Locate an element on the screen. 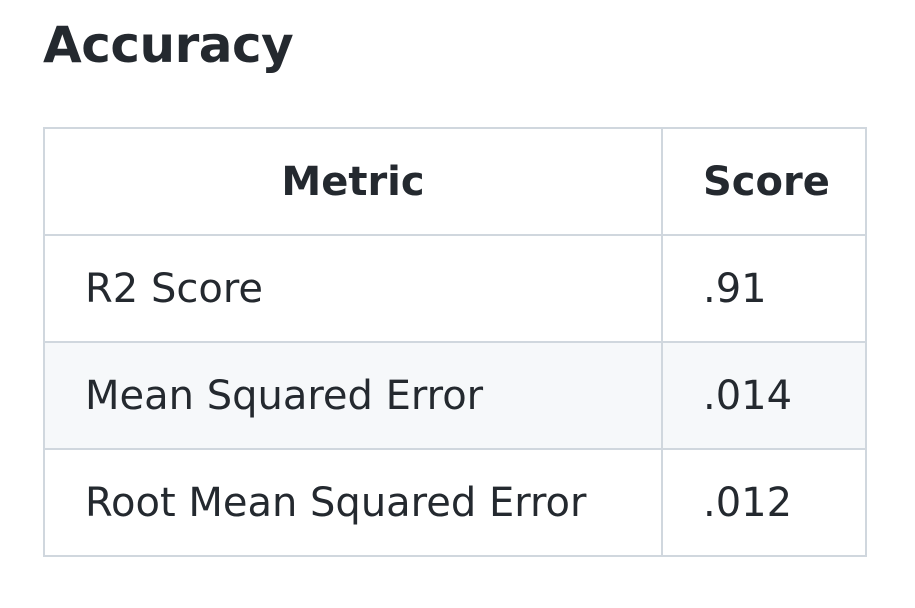 The width and height of the screenshot is (915, 608). score-cell: .91 is located at coordinates (764, 288).